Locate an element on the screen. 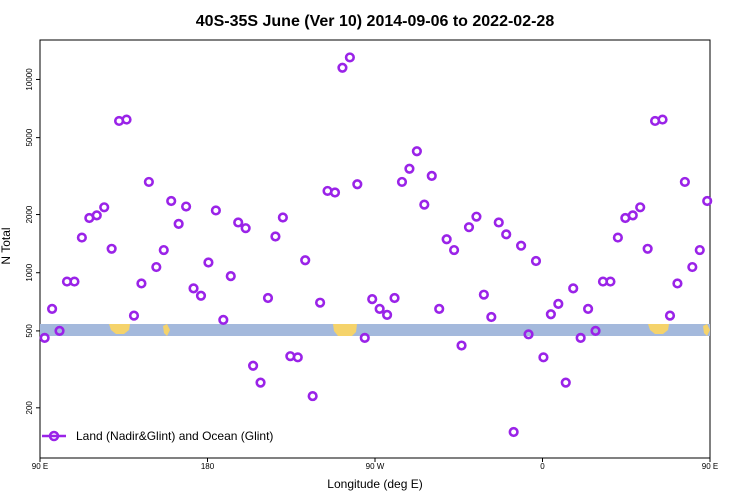 The height and width of the screenshot is (500, 750). y-tick-label: 500 is located at coordinates (29, 331).